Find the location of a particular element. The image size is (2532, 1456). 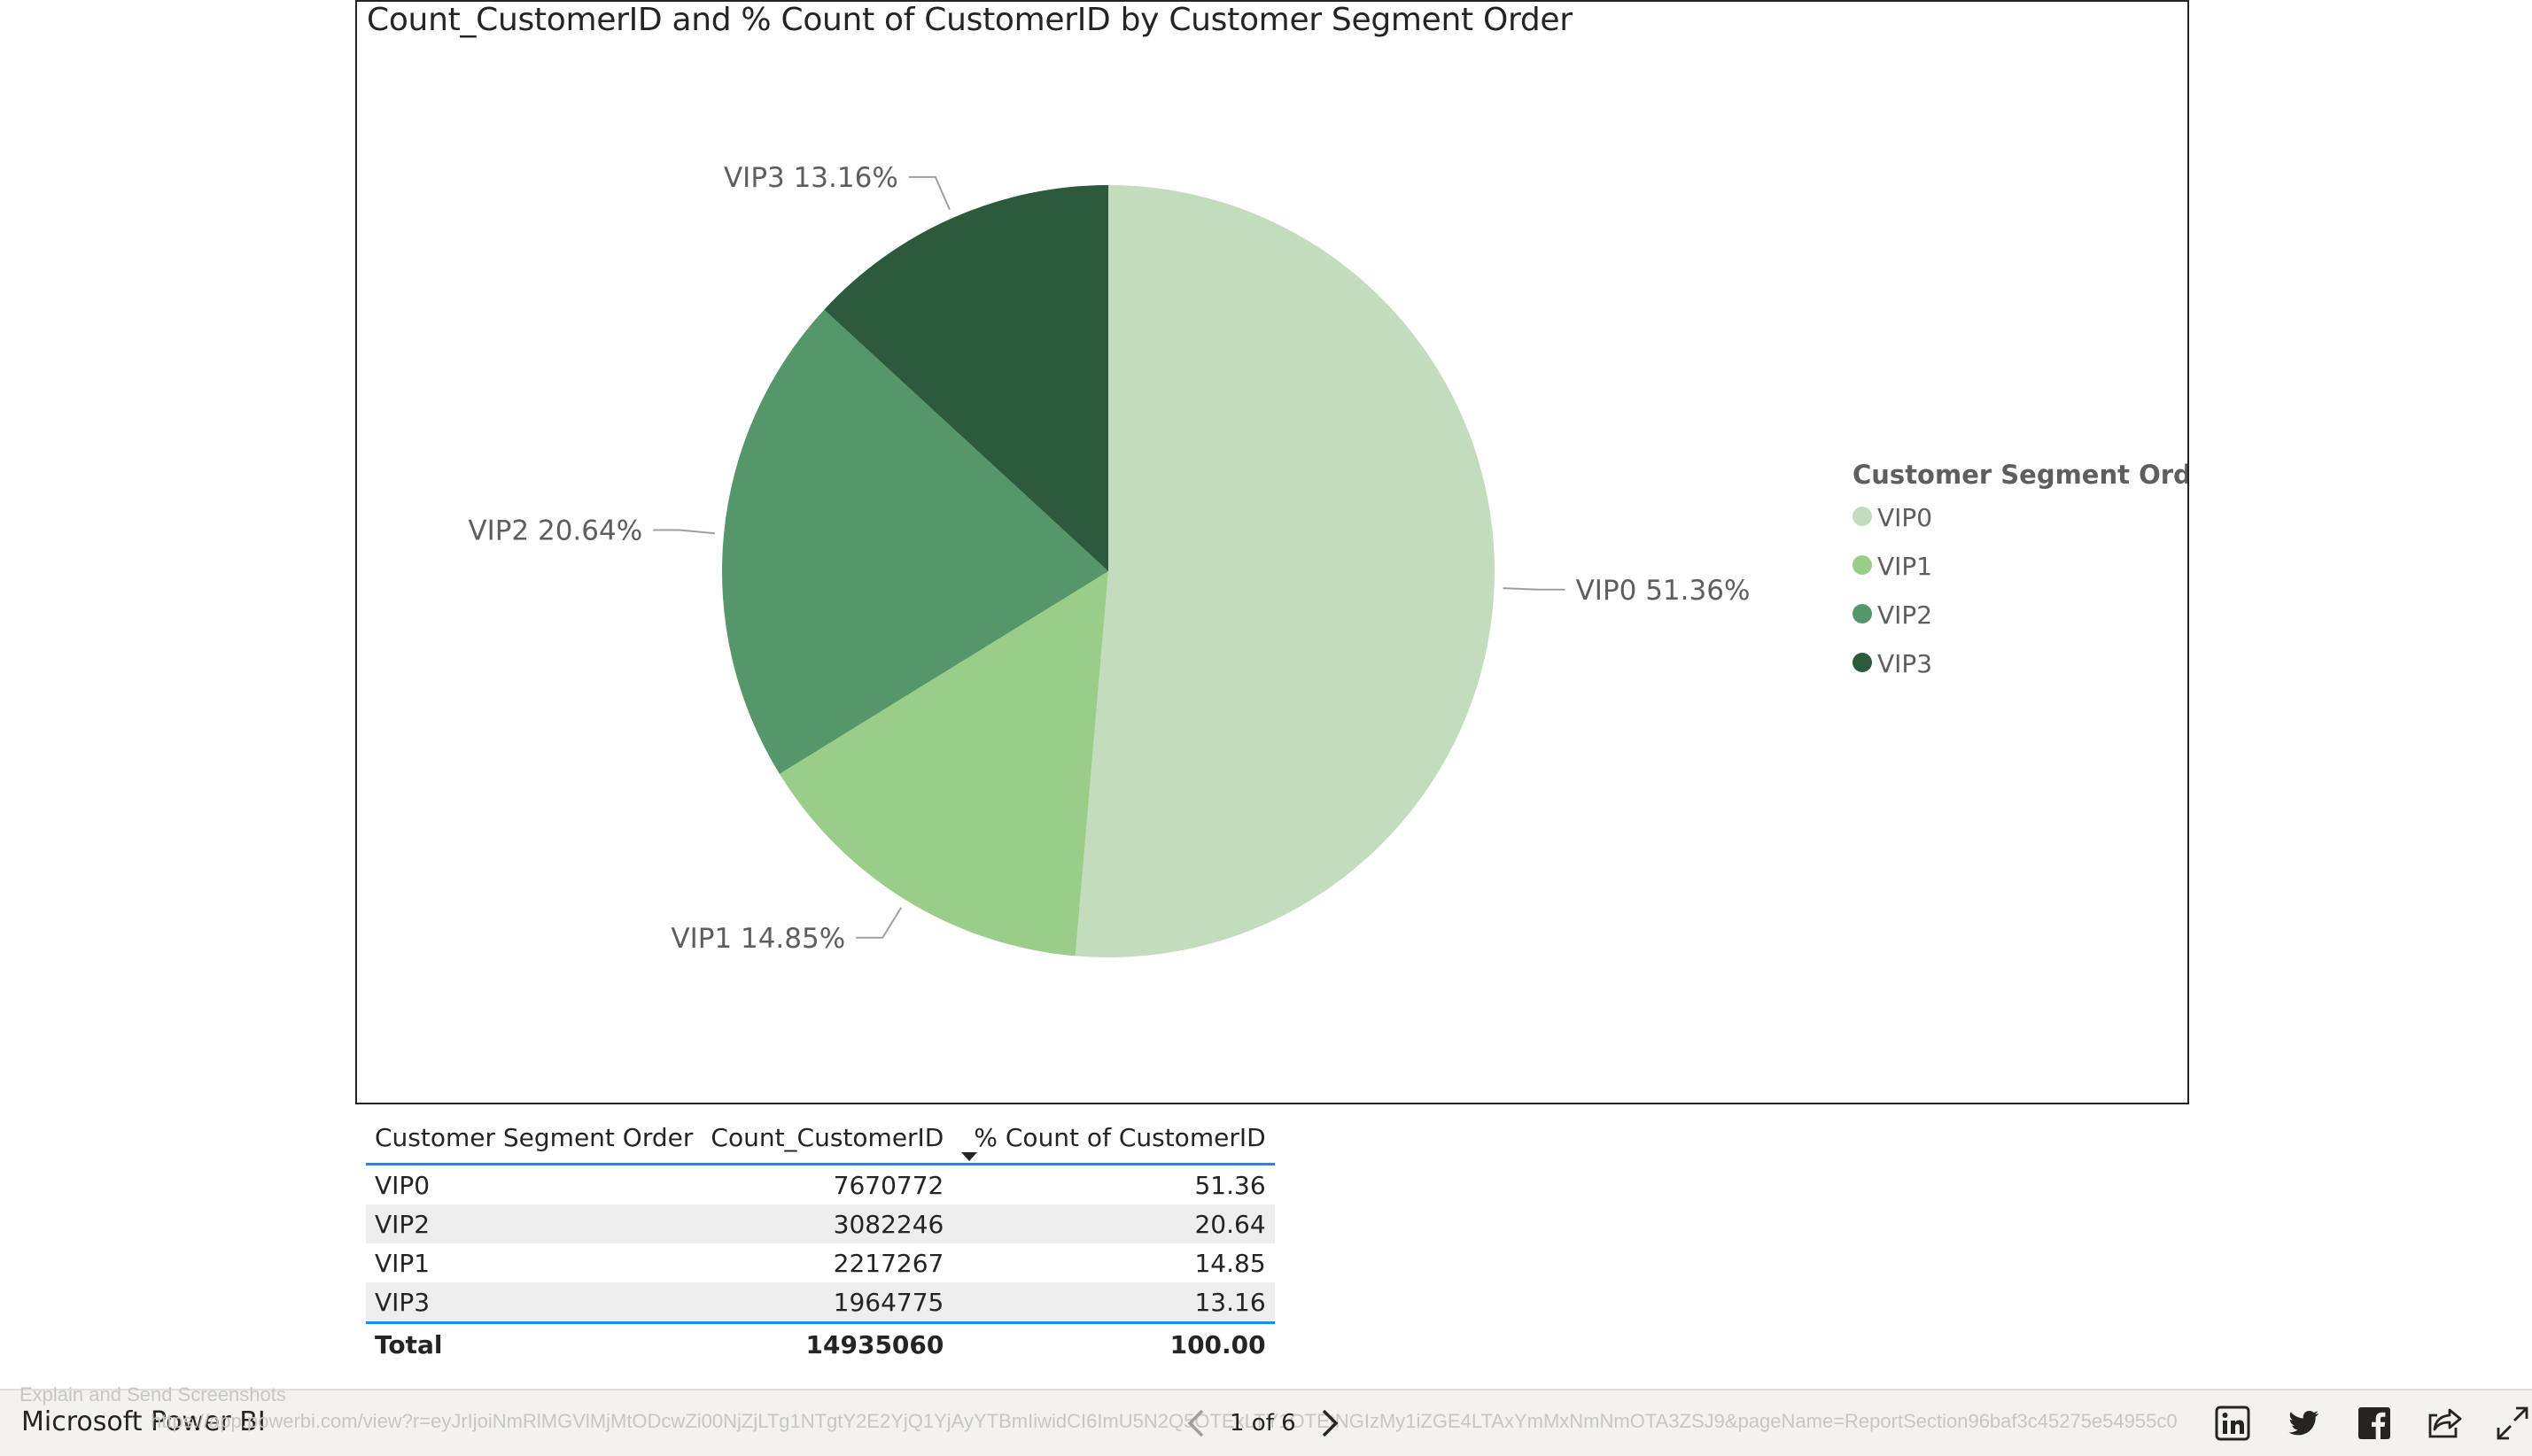

cell-segment: VIP0 is located at coordinates (403, 1185).